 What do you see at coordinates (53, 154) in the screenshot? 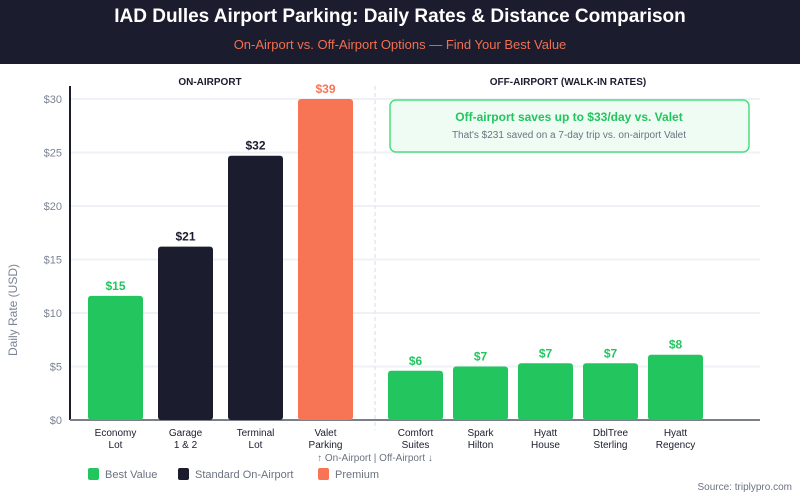
I see `y-tick-label: $25` at bounding box center [53, 154].